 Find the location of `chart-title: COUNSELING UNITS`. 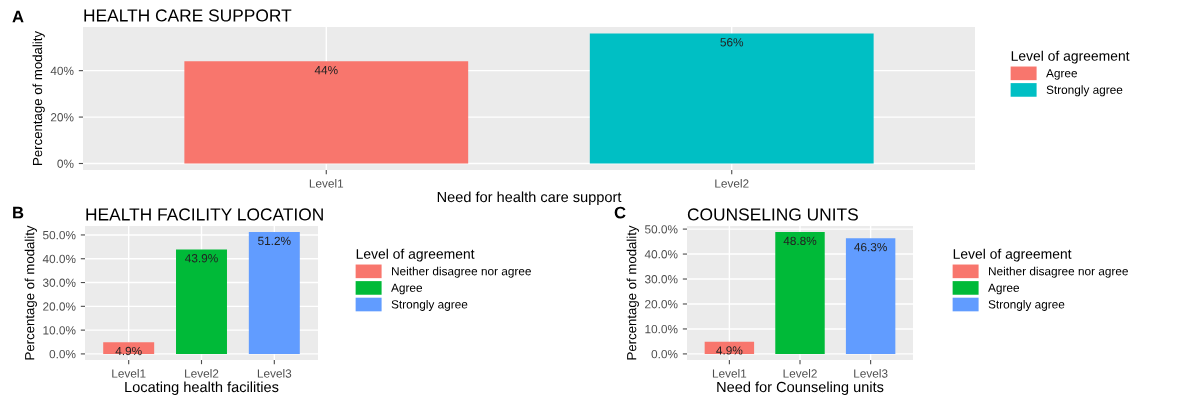

chart-title: COUNSELING UNITS is located at coordinates (772, 214).